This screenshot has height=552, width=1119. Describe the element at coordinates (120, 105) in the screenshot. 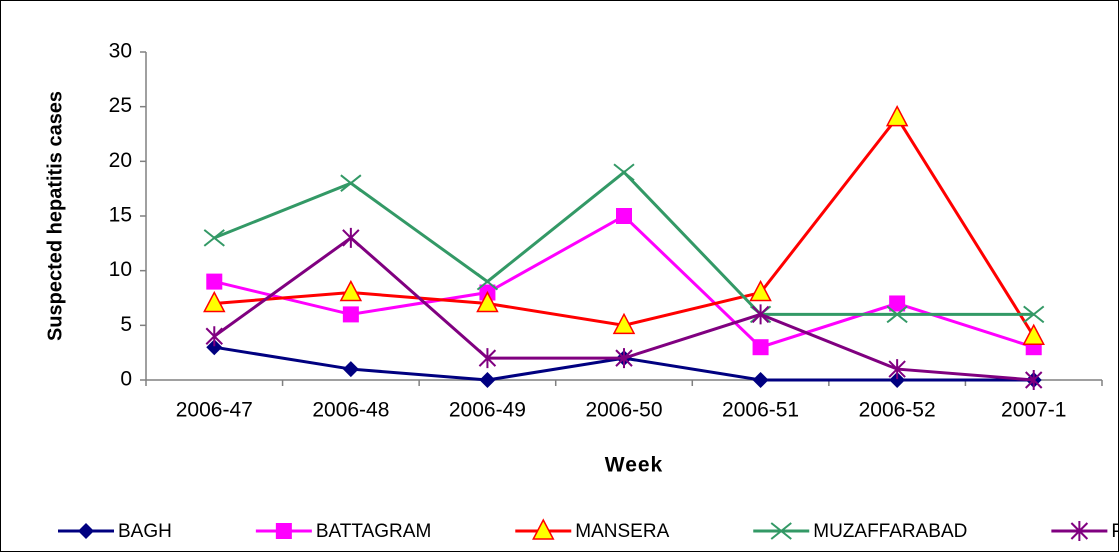

I see `y-tick-label: 25` at that location.